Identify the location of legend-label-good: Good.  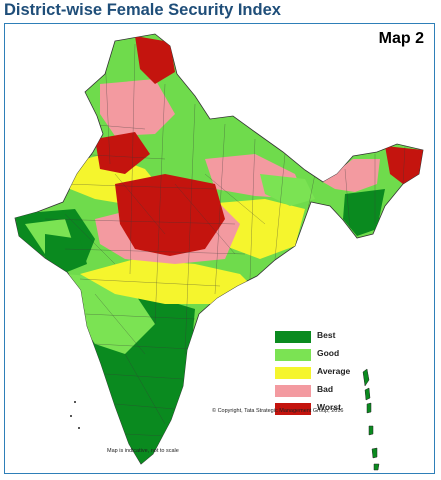
(328, 353).